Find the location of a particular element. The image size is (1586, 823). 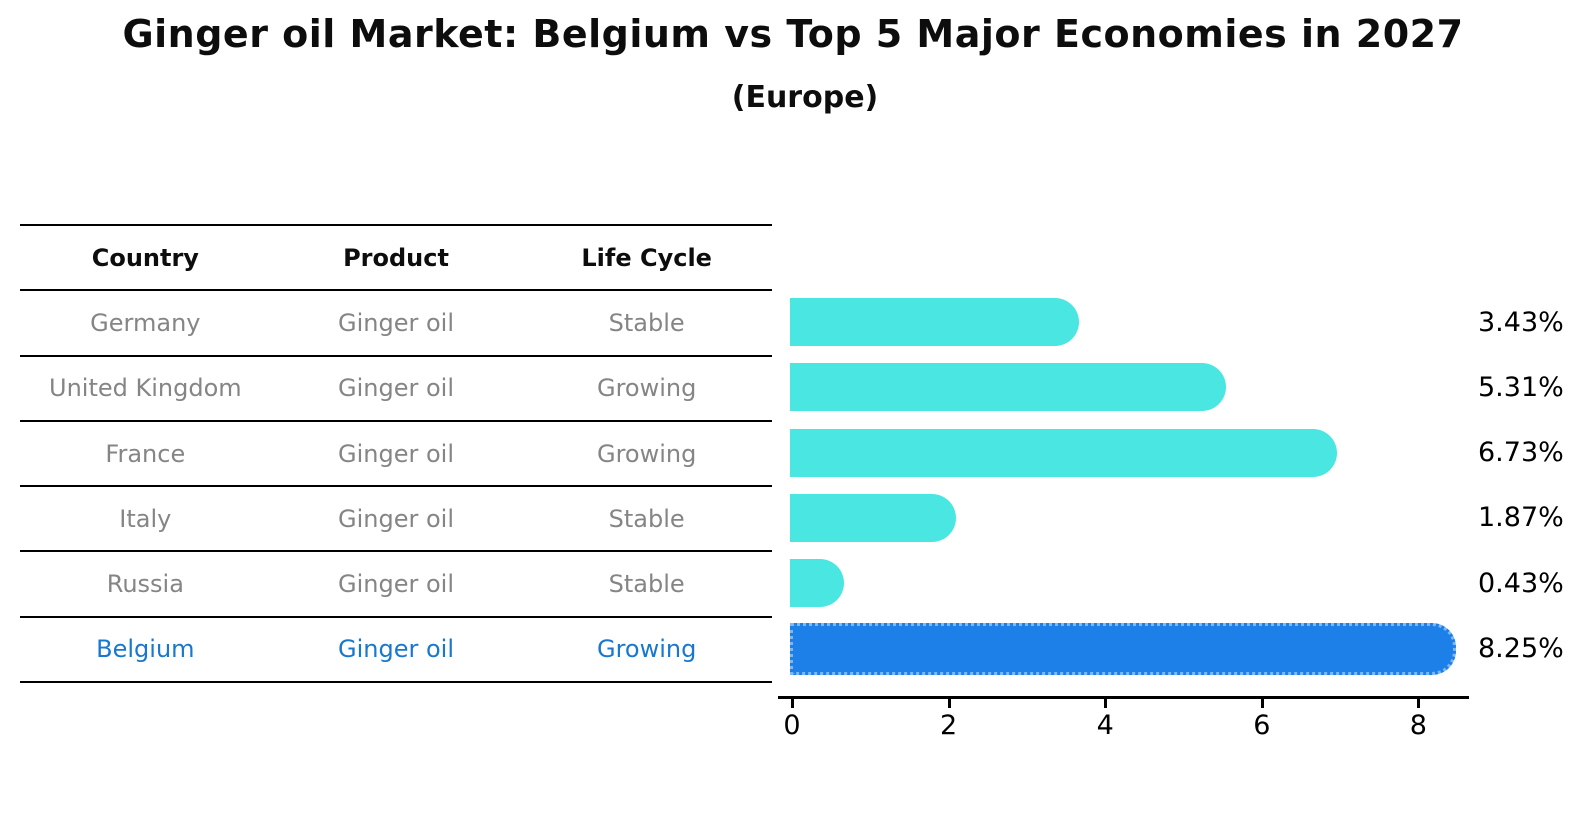

table-header-cell: Country is located at coordinates (145, 257).